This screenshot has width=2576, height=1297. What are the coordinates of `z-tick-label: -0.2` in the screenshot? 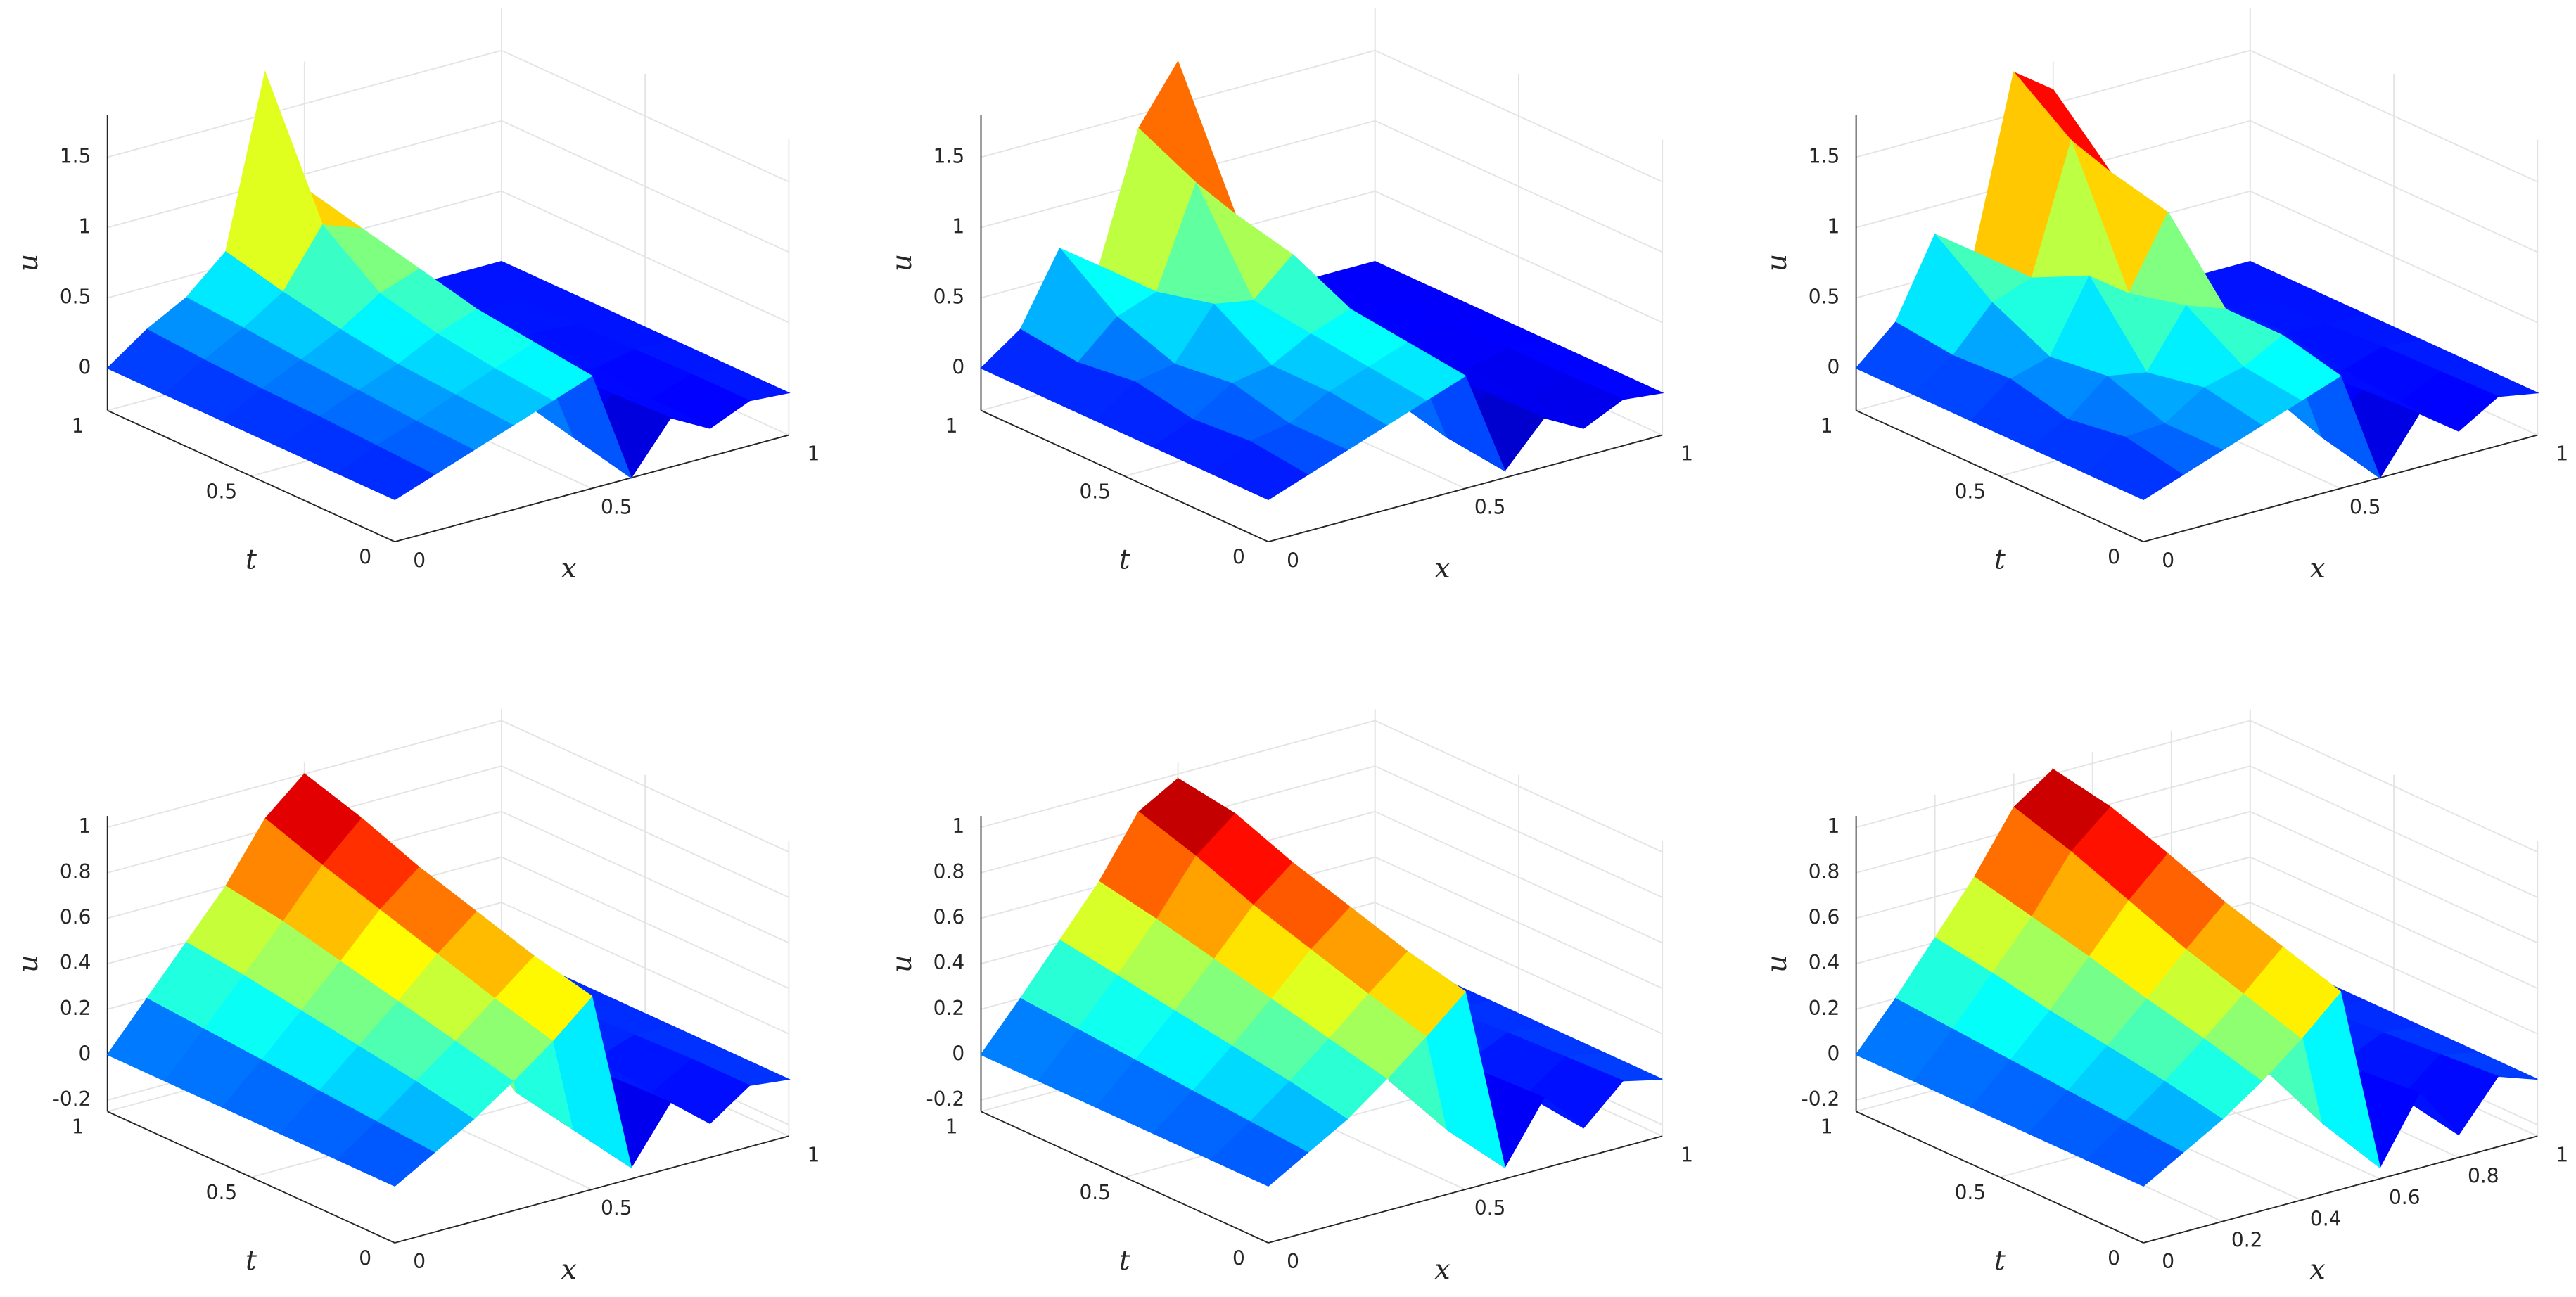 It's located at (945, 1099).